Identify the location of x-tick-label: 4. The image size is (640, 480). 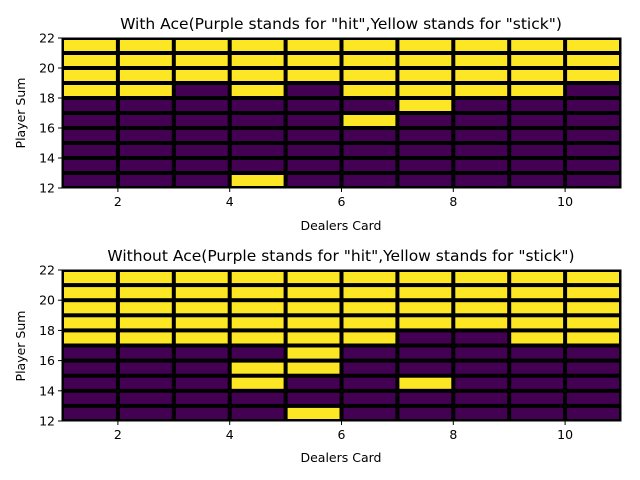
(230, 201).